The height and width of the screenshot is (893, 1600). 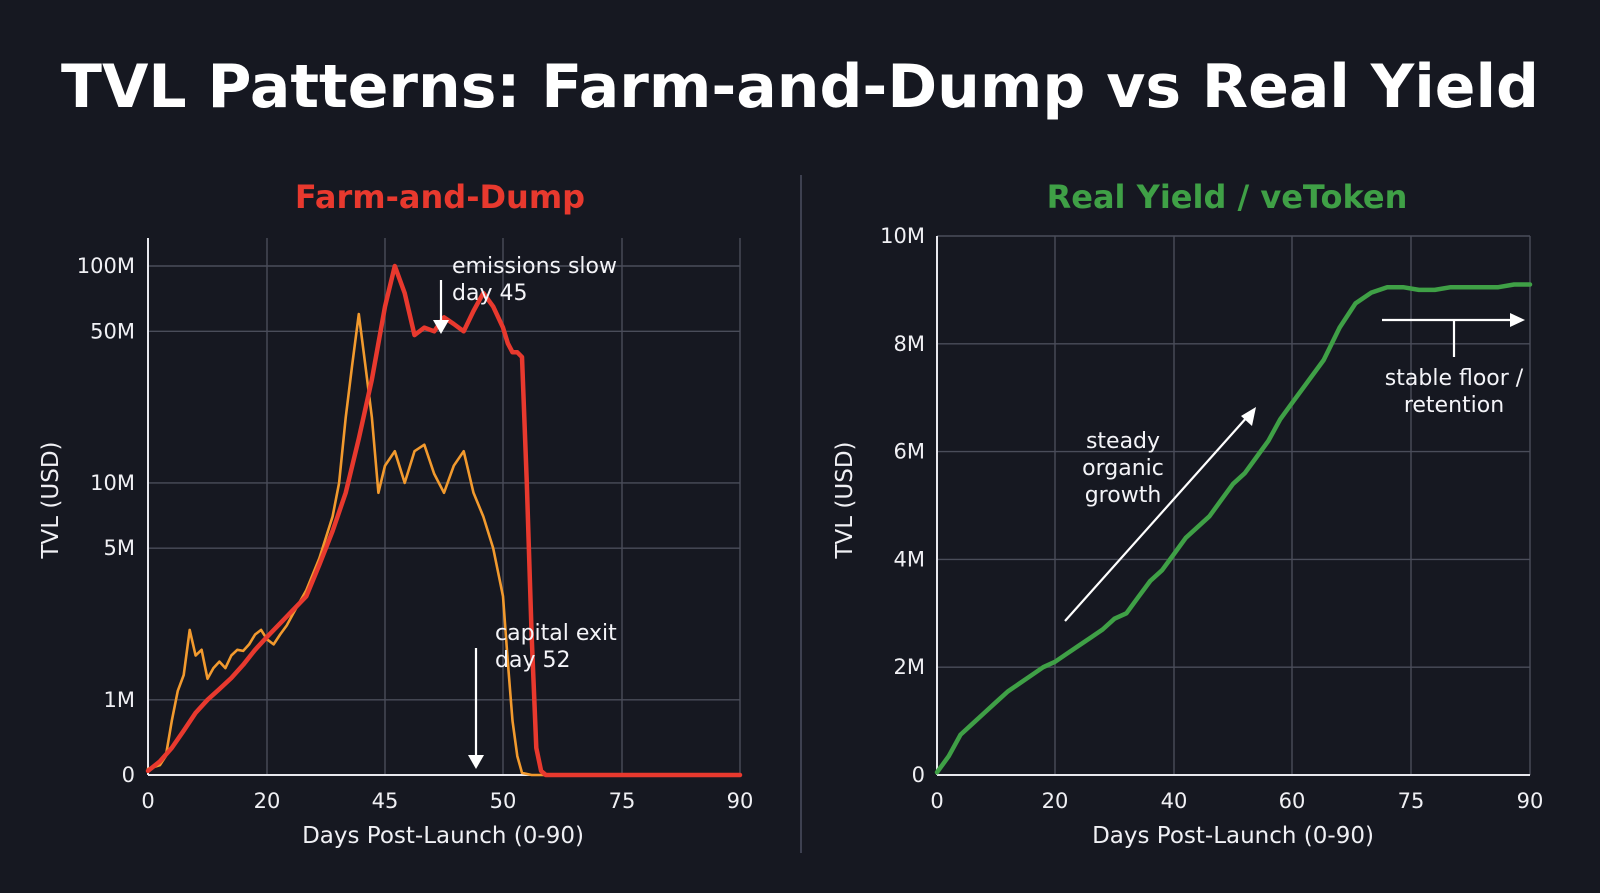 I want to click on annotation-line: emissions slow, so click(x=534, y=266).